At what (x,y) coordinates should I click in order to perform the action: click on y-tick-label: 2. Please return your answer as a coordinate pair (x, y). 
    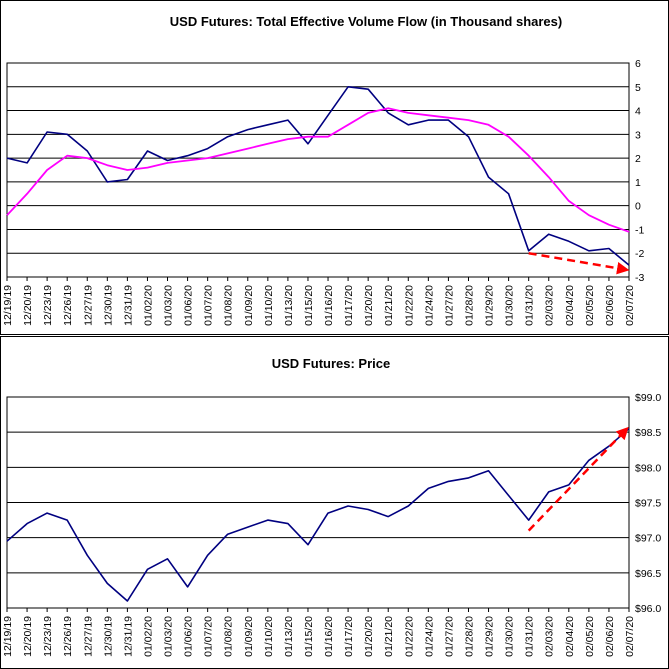
    Looking at the image, I should click on (638, 159).